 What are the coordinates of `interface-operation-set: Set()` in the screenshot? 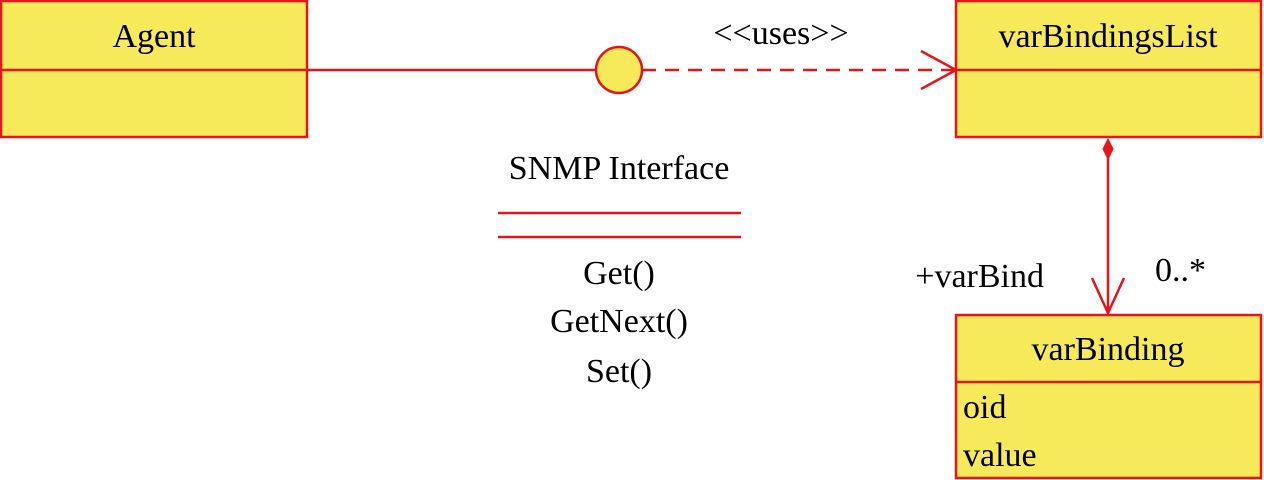 It's located at (619, 371).